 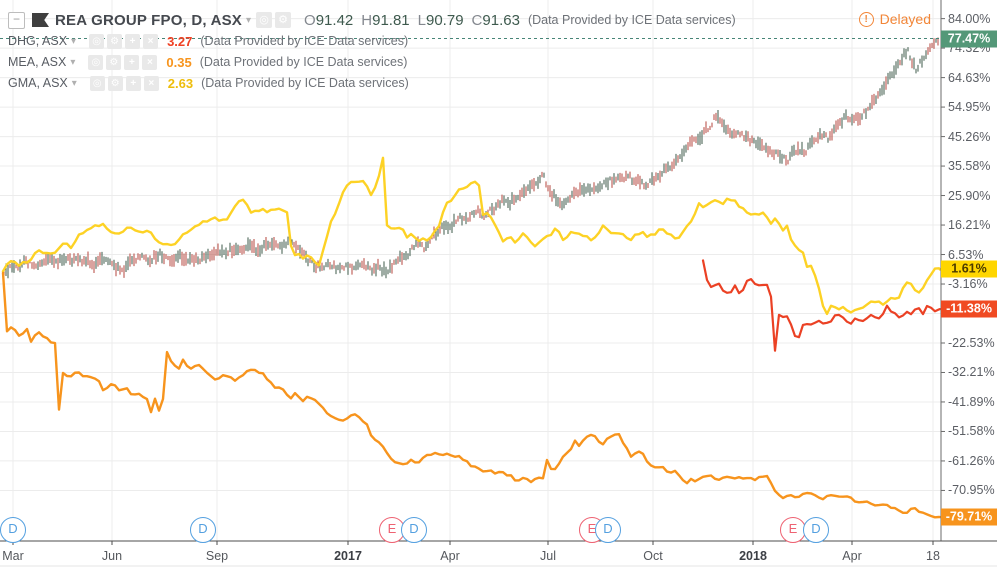 What do you see at coordinates (13, 556) in the screenshot?
I see `time-axis-label: Mar` at bounding box center [13, 556].